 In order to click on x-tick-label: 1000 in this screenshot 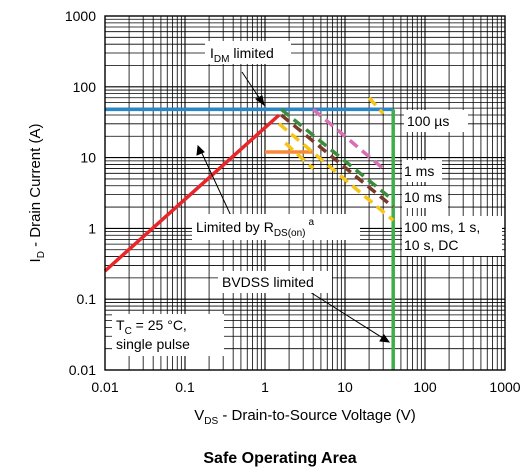, I will do `click(504, 387)`.